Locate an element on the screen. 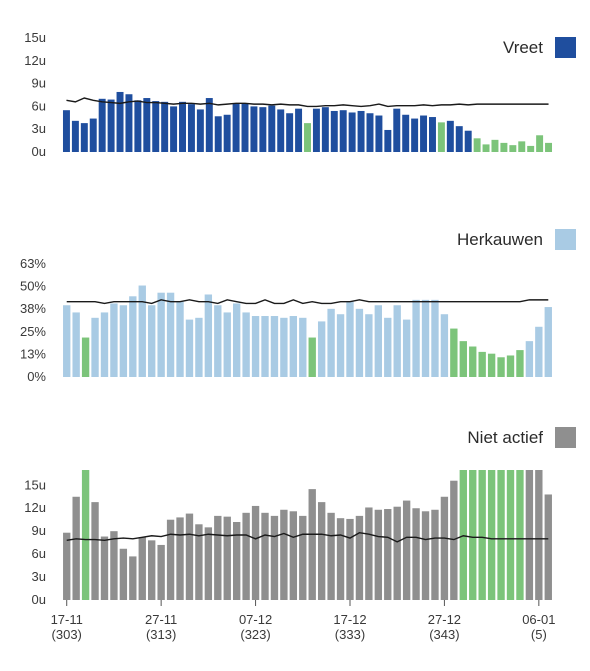 Image resolution: width=590 pixels, height=671 pixels. y-tick-label: 6u is located at coordinates (39, 553).